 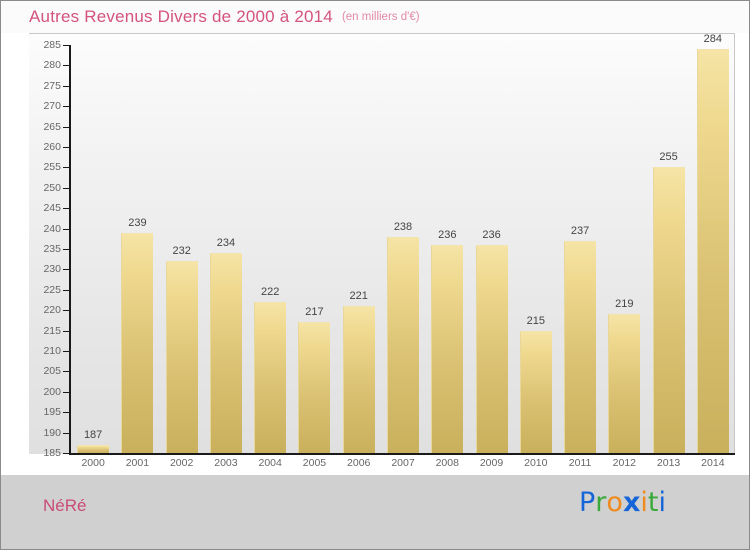 What do you see at coordinates (65, 505) in the screenshot?
I see `location-label: NéRé` at bounding box center [65, 505].